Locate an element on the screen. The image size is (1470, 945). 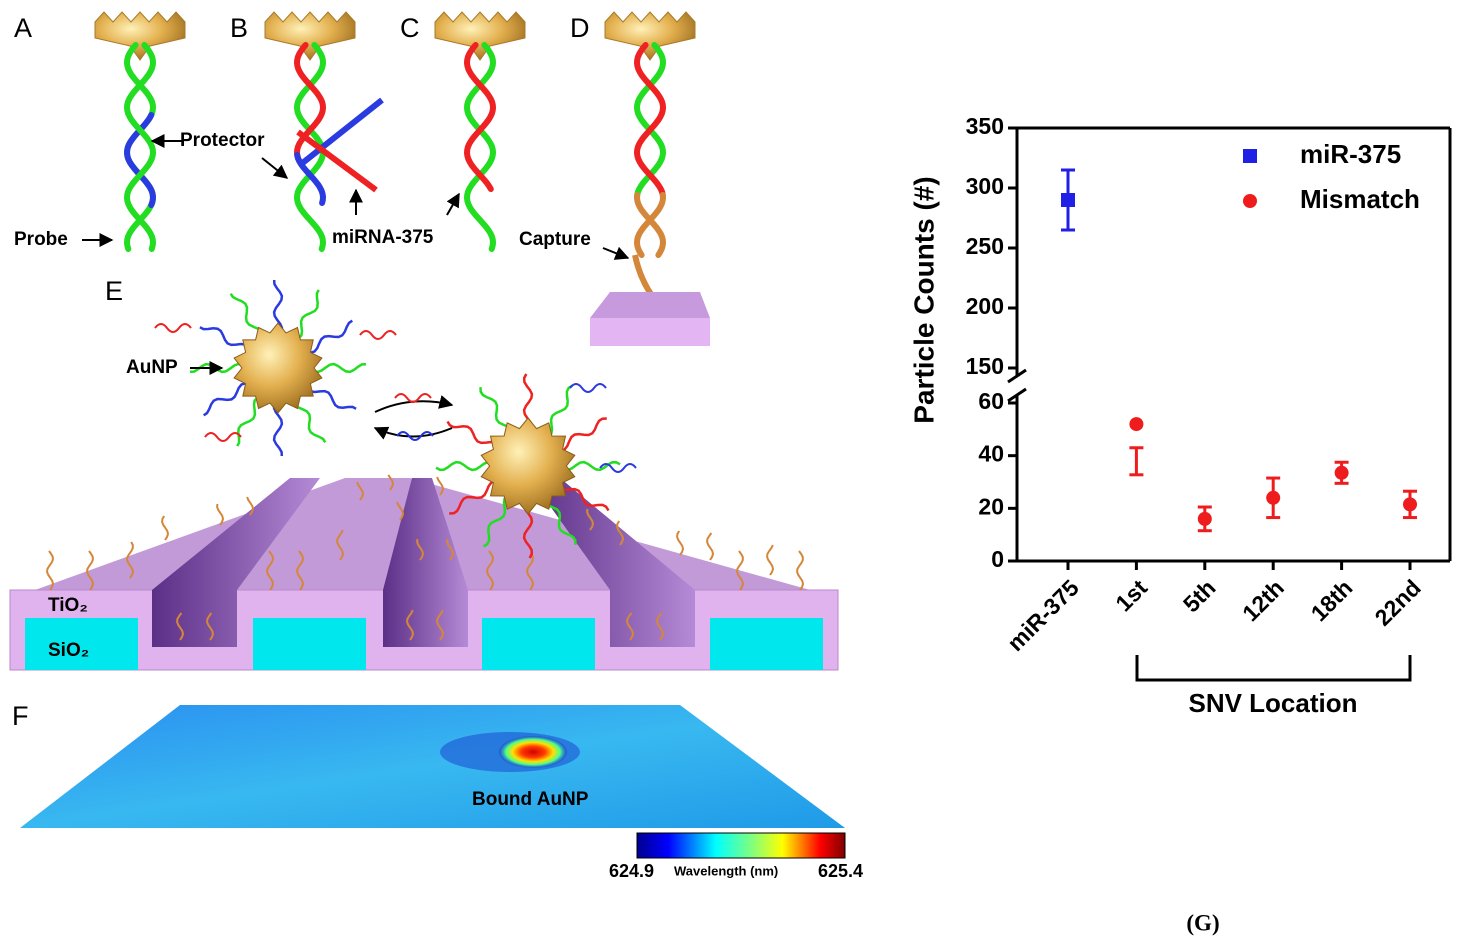
colorbar-title: Wavelength (nm) is located at coordinates (726, 870).